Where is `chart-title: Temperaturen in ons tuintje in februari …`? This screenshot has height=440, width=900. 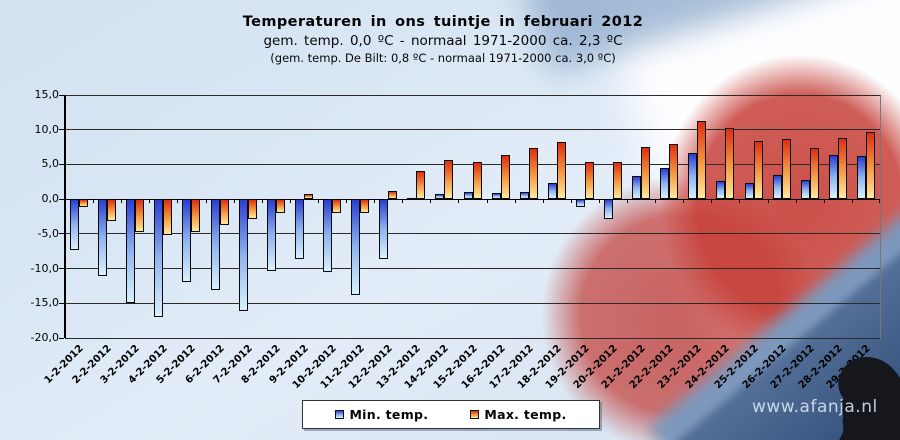
chart-title: Temperaturen in ons tuintje in februari … is located at coordinates (443, 22).